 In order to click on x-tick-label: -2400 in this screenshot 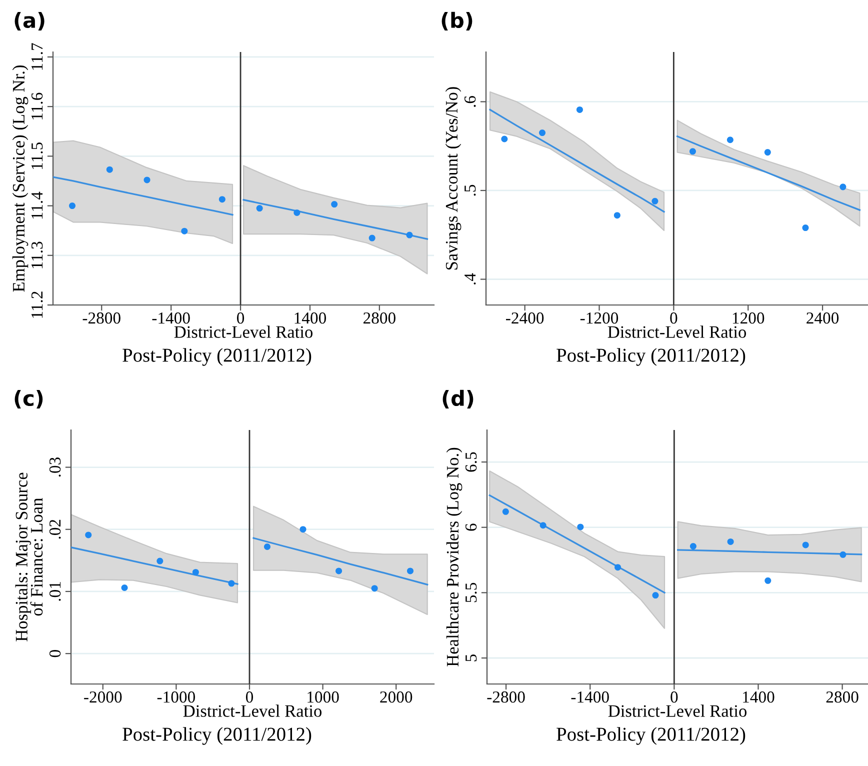, I will do `click(525, 318)`.